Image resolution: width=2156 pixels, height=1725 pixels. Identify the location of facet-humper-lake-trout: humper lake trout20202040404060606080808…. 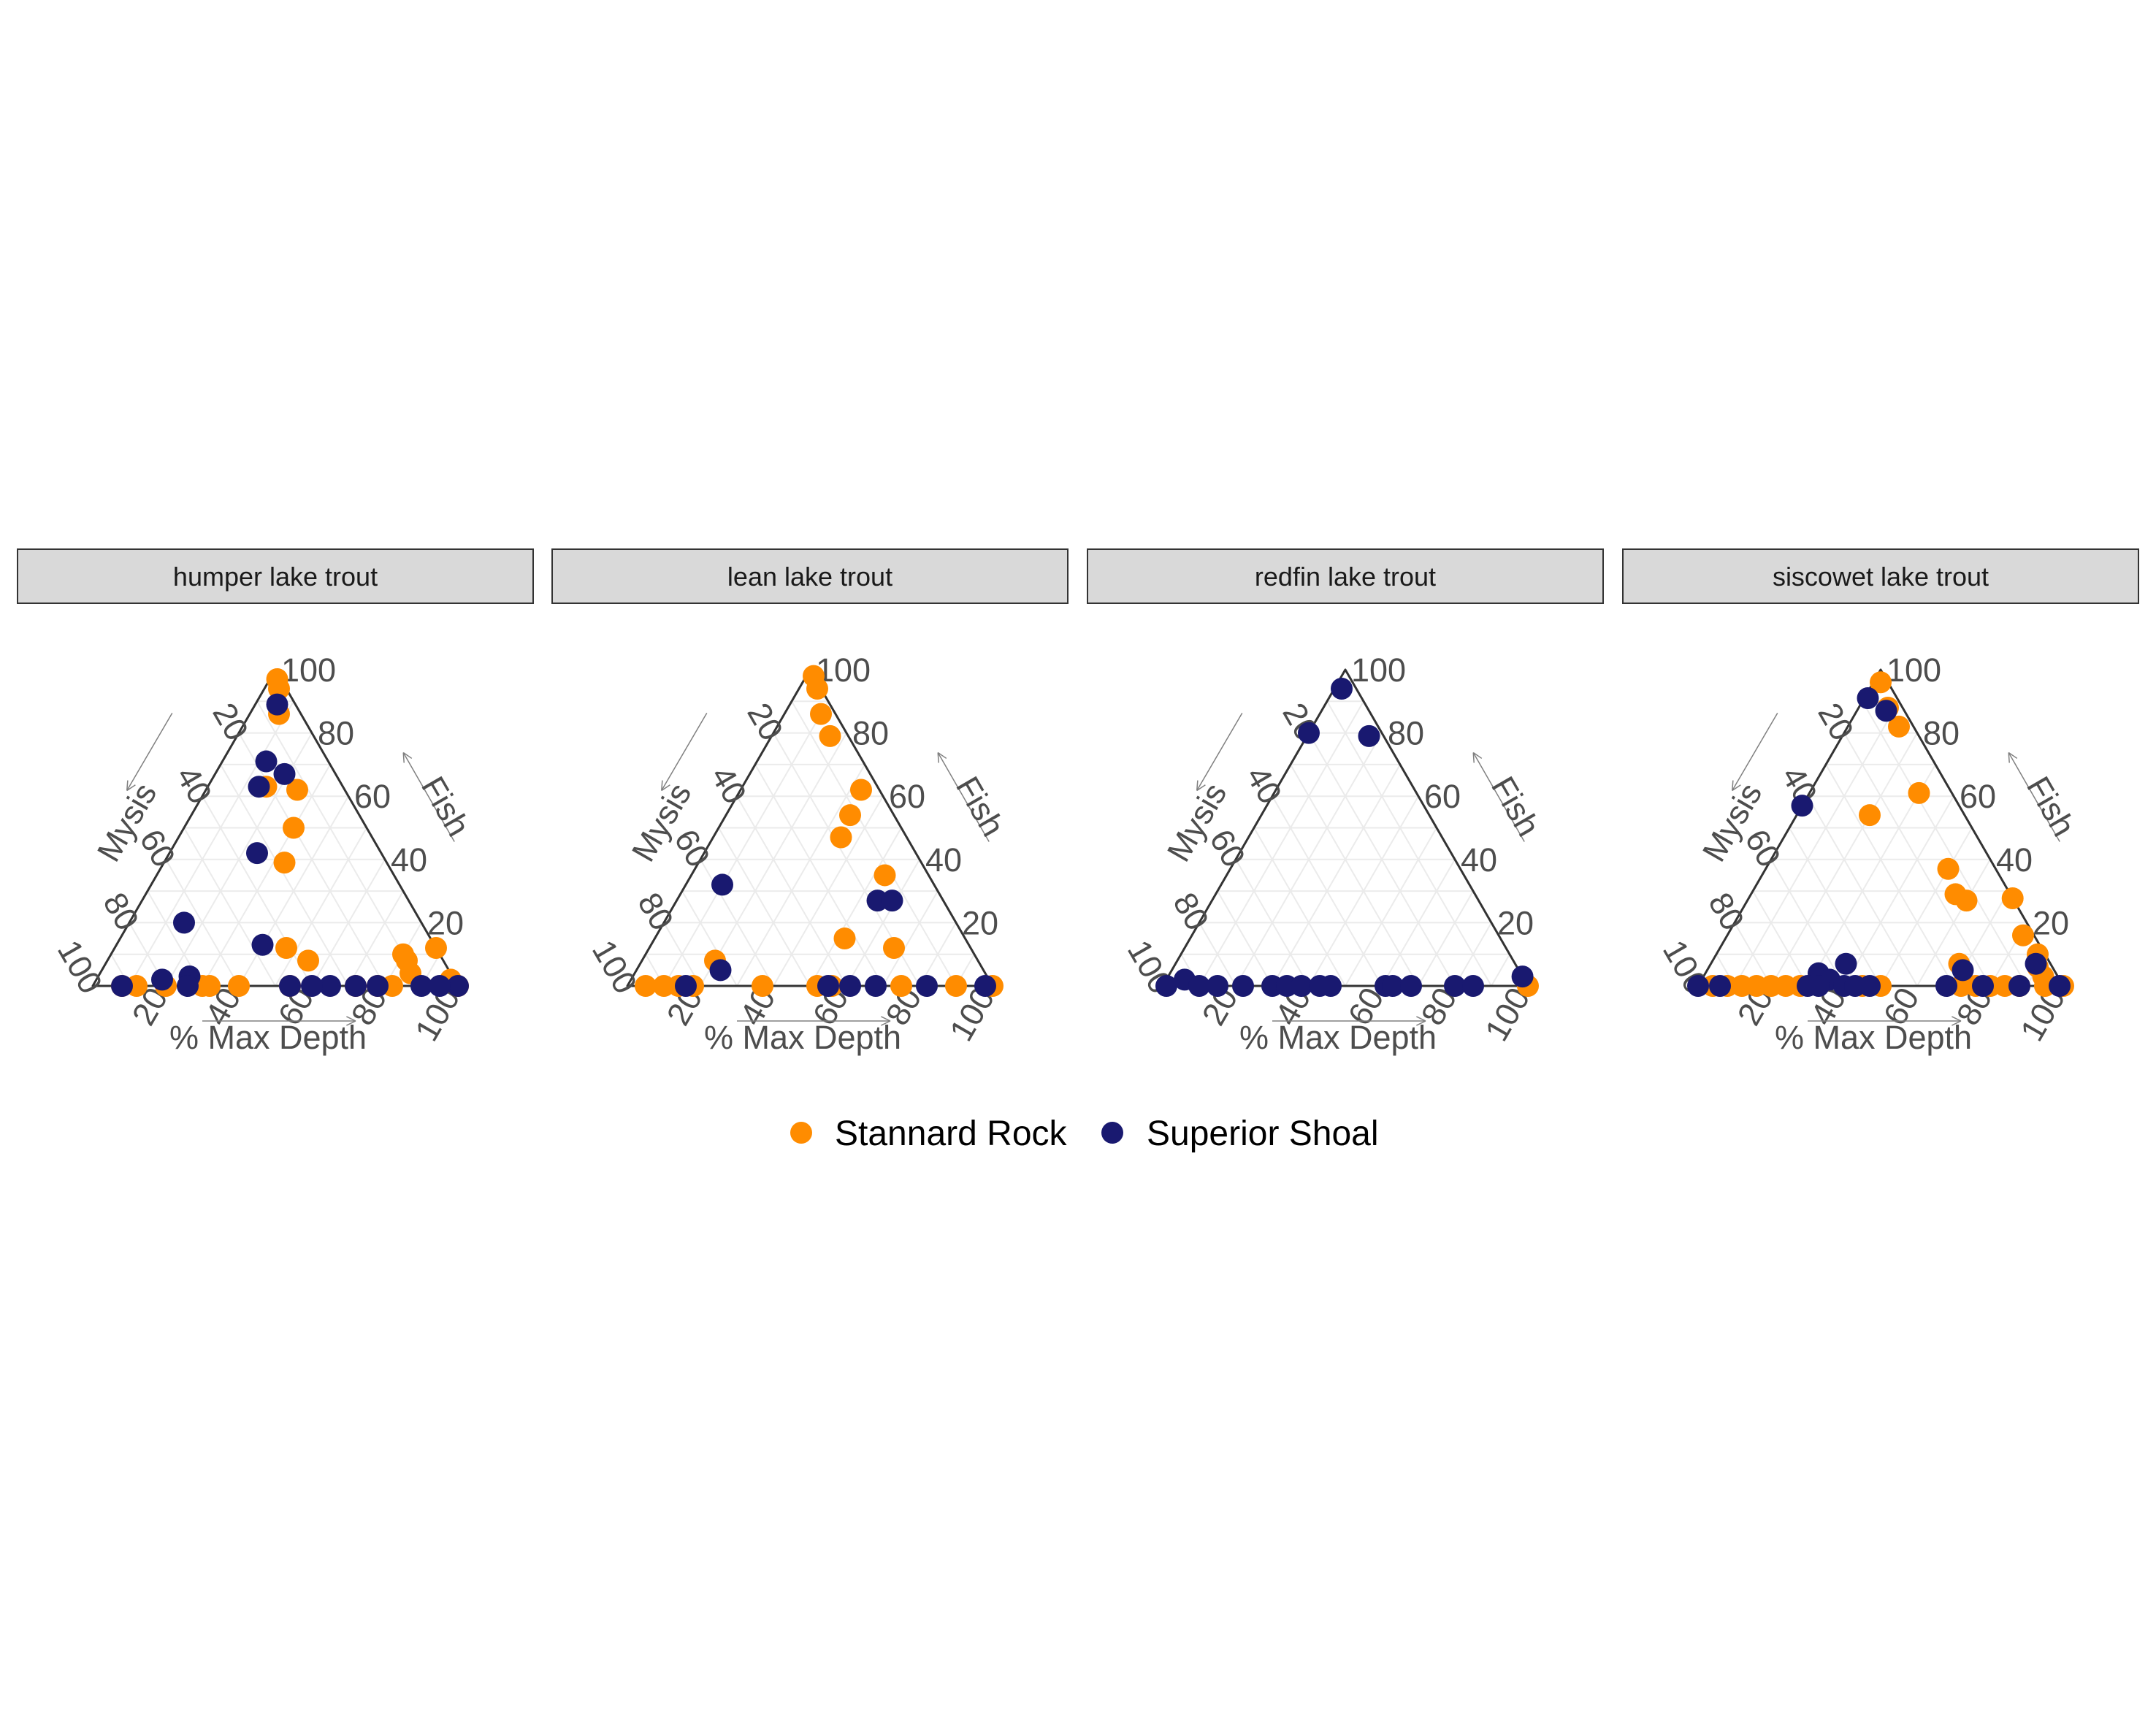
(275, 802).